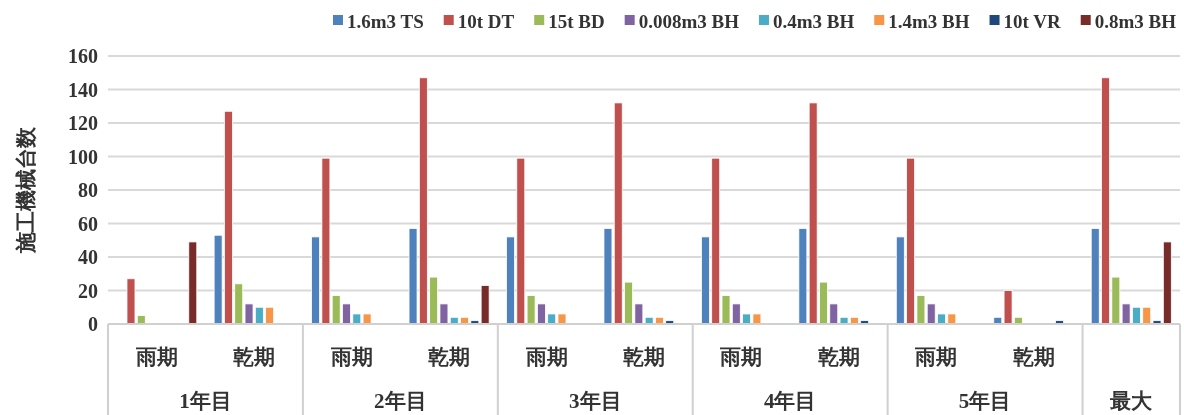 The image size is (1184, 415). What do you see at coordinates (88, 190) in the screenshot?
I see `y-tick-label: 80` at bounding box center [88, 190].